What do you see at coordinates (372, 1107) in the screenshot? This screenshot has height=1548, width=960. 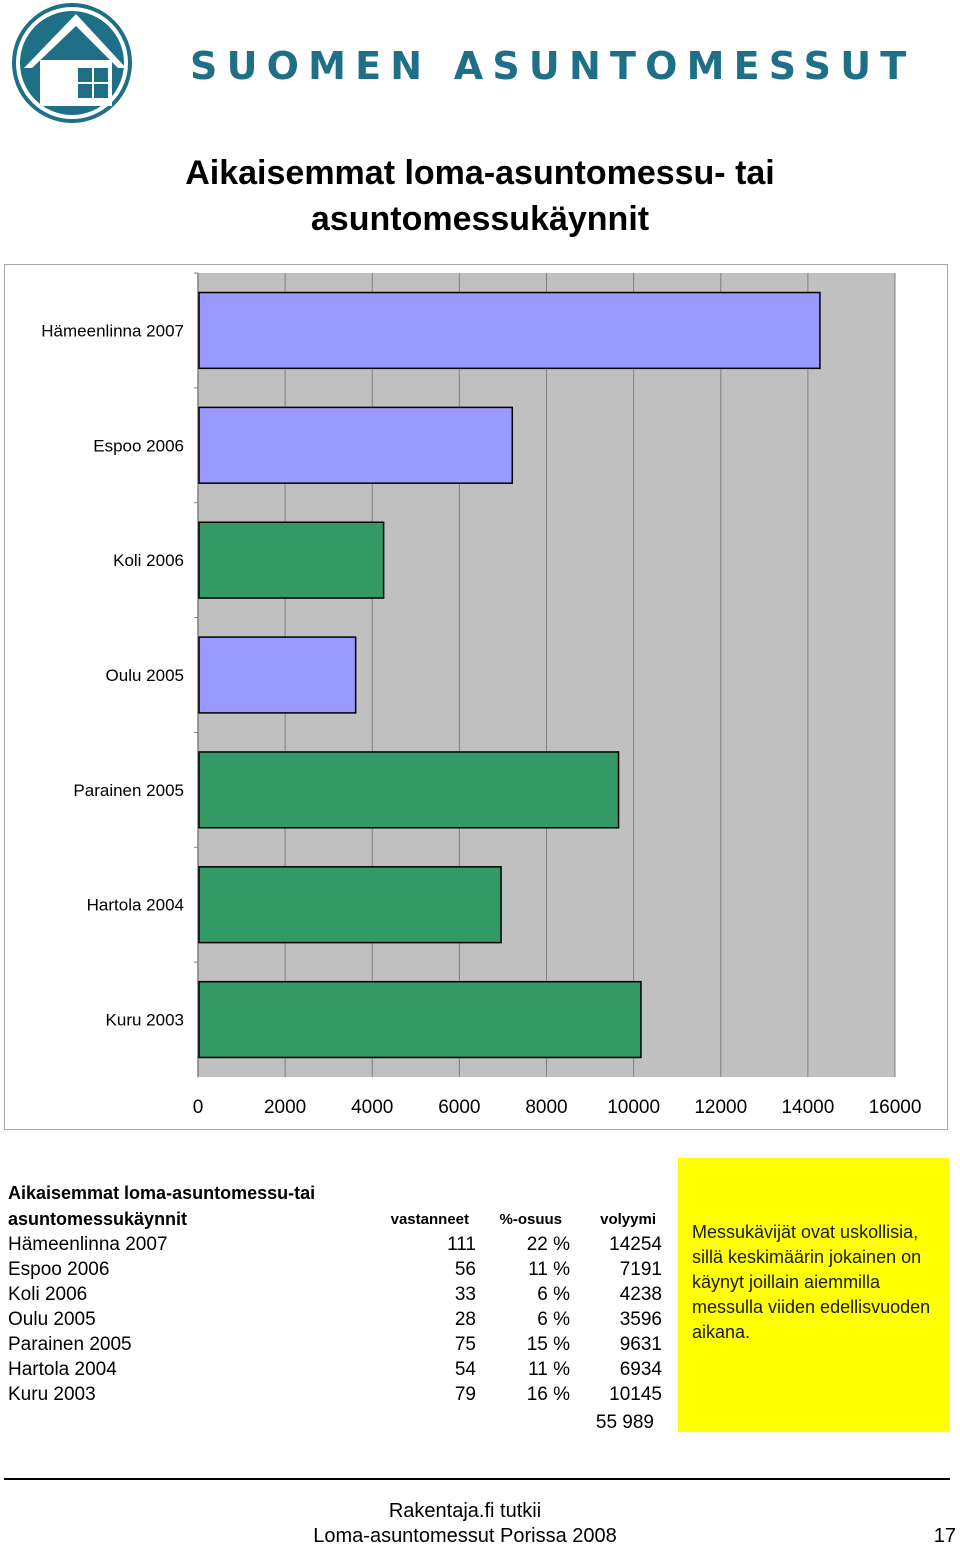 I see `x-tick-label: 4000` at bounding box center [372, 1107].